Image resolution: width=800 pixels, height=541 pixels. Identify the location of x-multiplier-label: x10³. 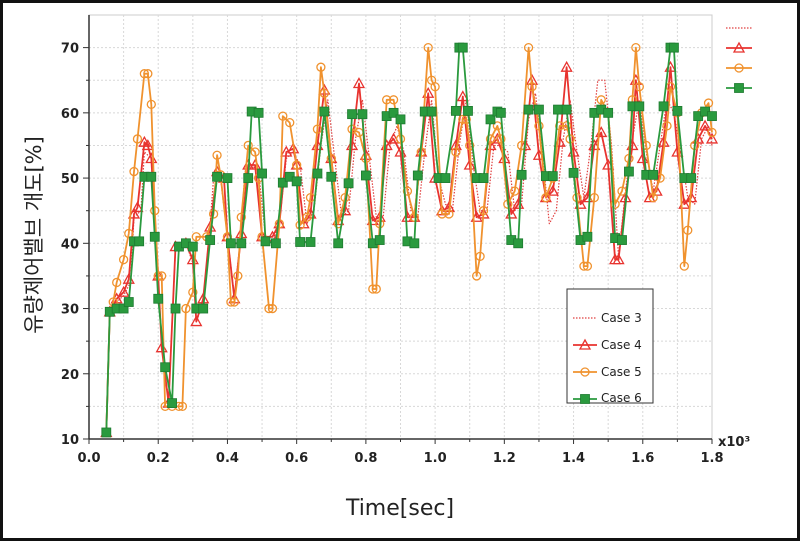
(734, 442).